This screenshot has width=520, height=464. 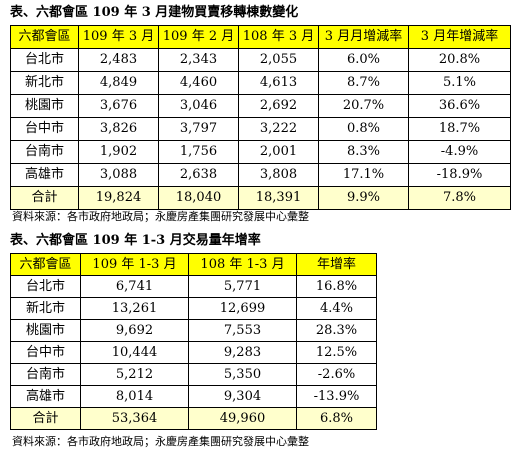 I want to click on value-cell: 20.8%, so click(x=459, y=60).